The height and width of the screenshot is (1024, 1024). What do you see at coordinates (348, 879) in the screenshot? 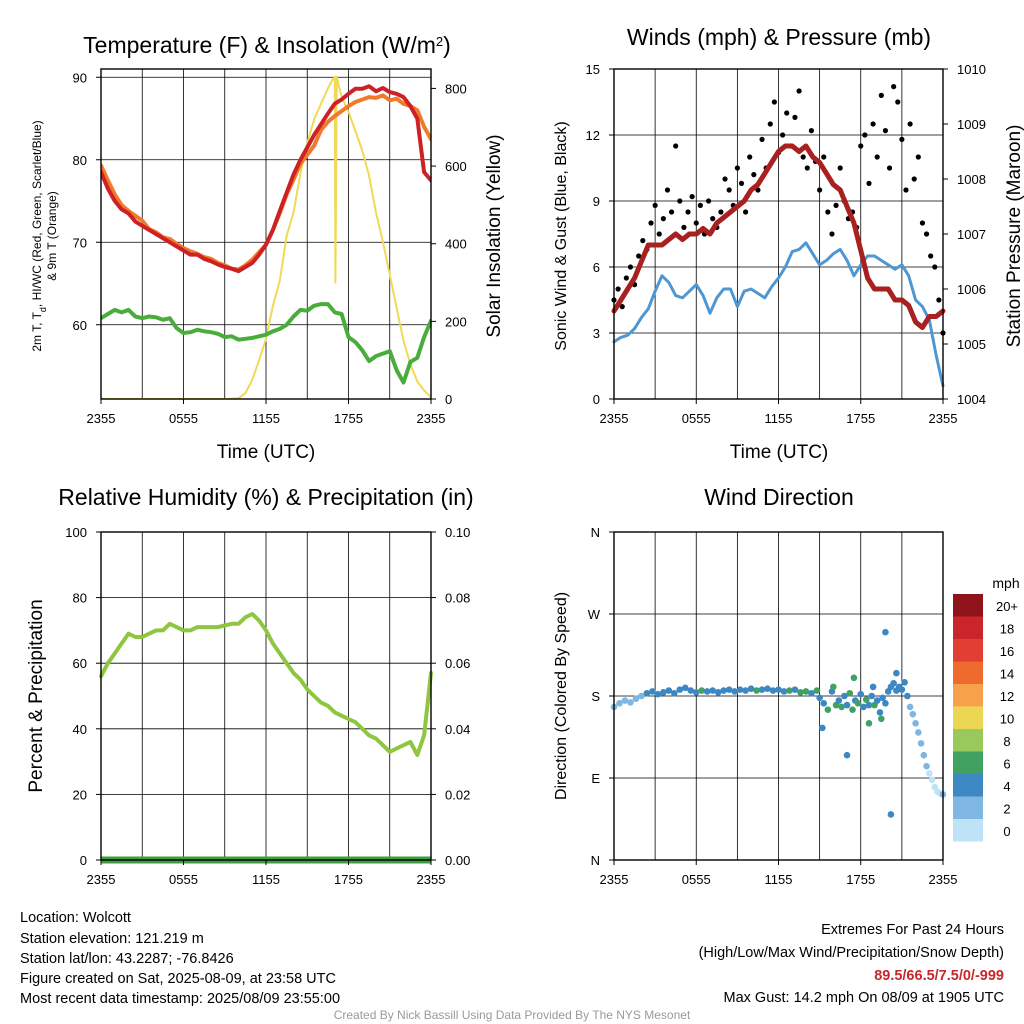
I see `rh-x-tick-label: 1755` at bounding box center [348, 879].